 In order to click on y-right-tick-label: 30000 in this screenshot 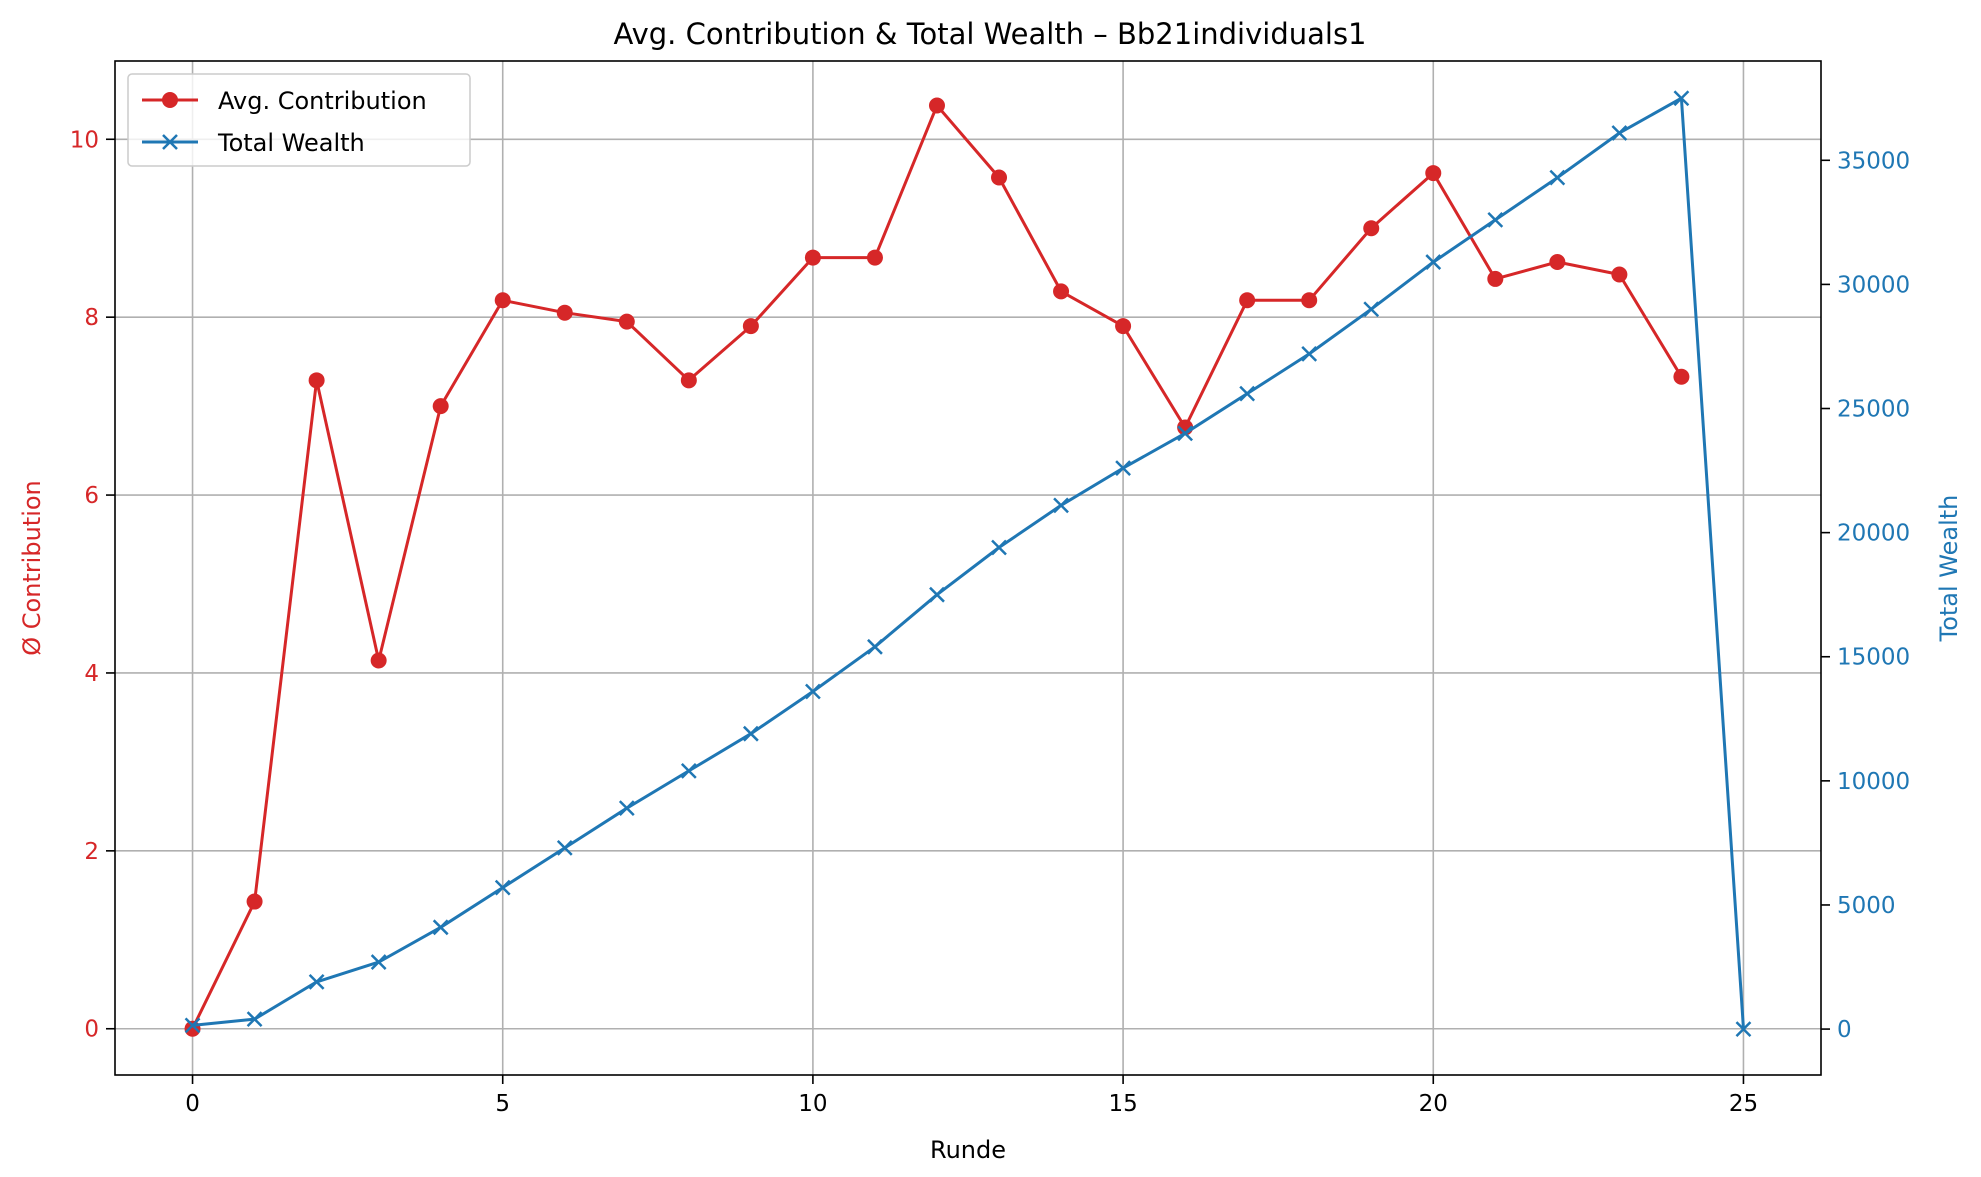, I will do `click(1873, 285)`.